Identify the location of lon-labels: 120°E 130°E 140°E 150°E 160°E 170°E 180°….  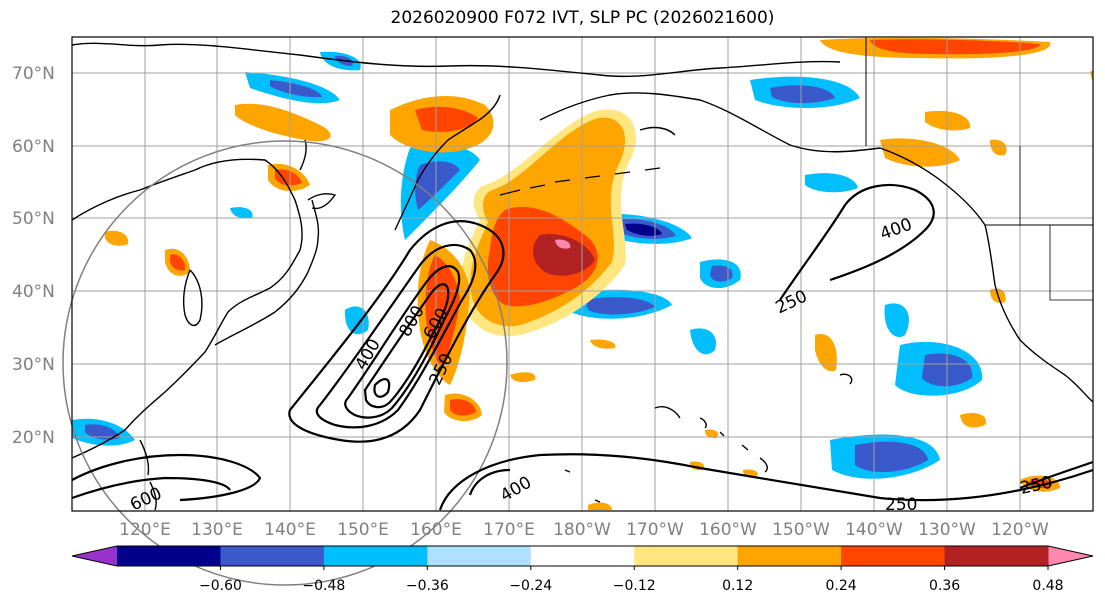
(584, 530).